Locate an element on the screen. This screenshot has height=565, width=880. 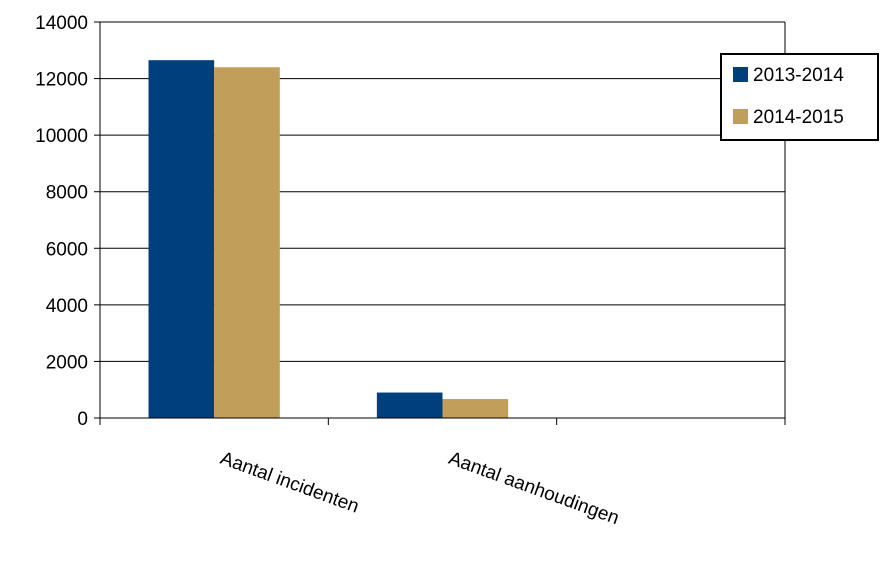
legend: 2013-2014 2014-2015 is located at coordinates (799, 97).